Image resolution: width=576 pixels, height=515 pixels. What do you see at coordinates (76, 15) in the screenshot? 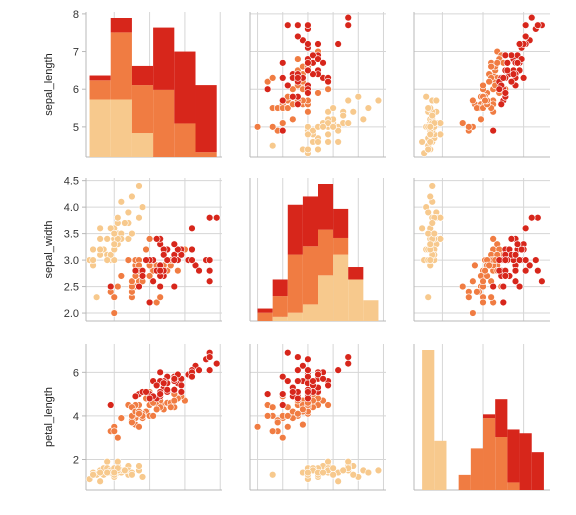
I see `y-tick-label: 8` at bounding box center [76, 15].